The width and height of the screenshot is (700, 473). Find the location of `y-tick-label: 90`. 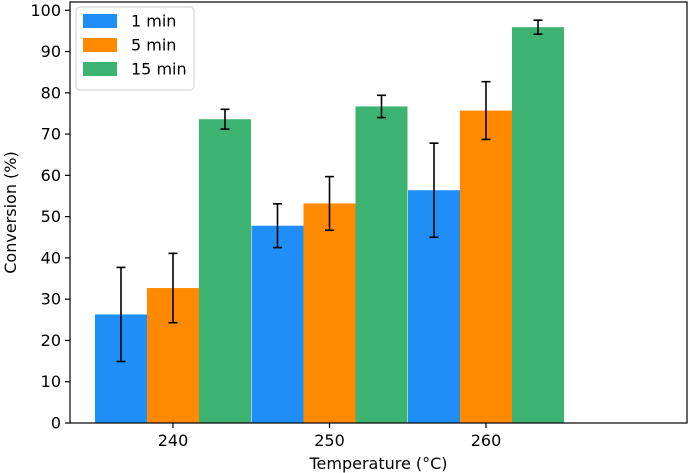

y-tick-label: 90 is located at coordinates (51, 51).